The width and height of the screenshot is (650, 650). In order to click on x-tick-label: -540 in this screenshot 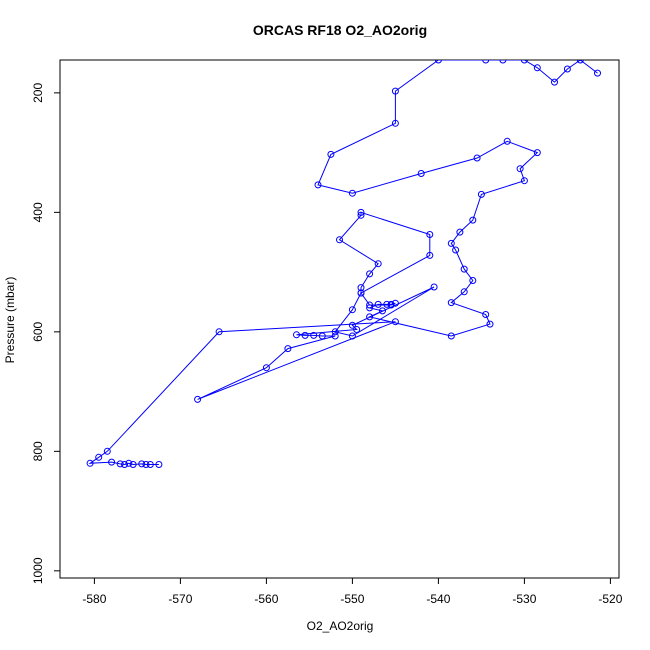, I will do `click(438, 599)`.